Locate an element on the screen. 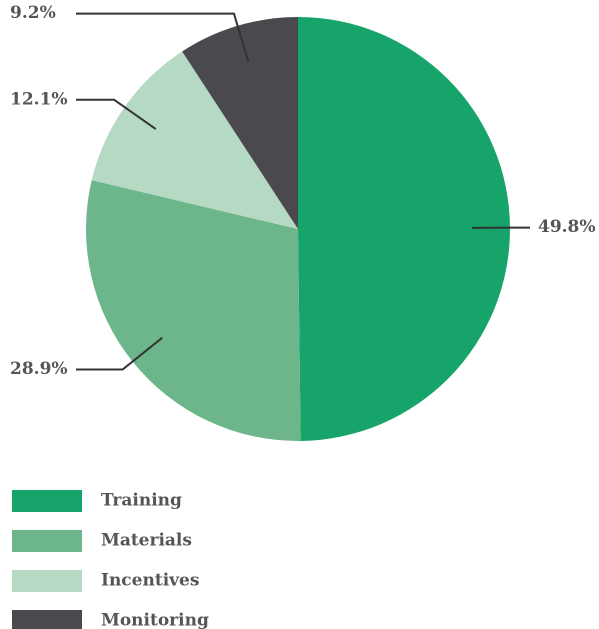  data-label: 12.1% is located at coordinates (39, 99).